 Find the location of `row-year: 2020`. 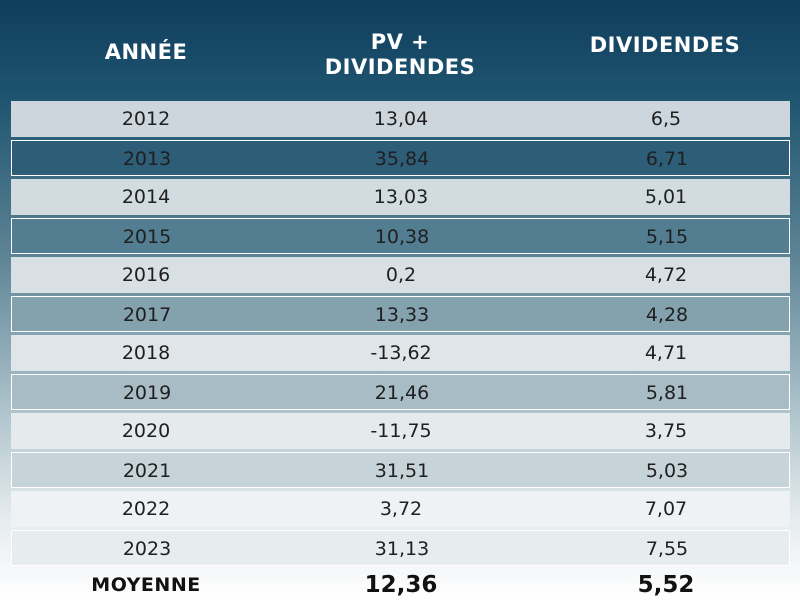

row-year: 2020 is located at coordinates (146, 431).